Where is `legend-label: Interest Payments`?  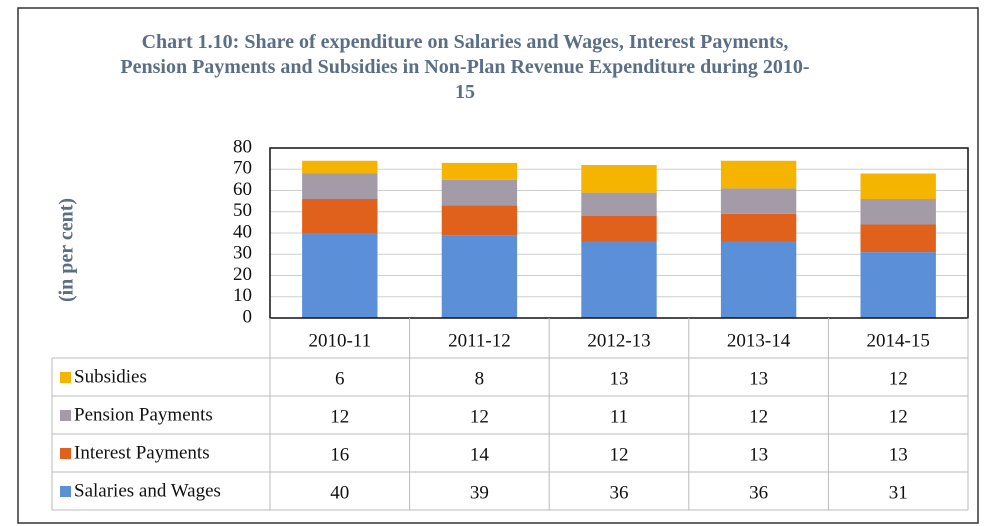 legend-label: Interest Payments is located at coordinates (142, 452).